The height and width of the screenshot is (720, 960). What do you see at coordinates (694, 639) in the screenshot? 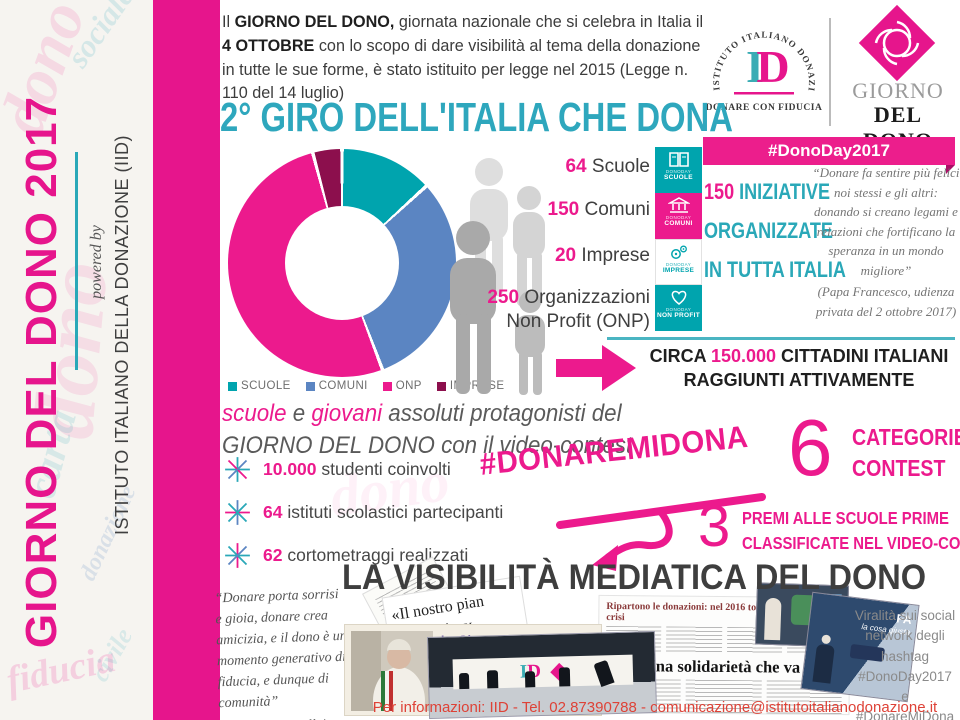
I see `fake-text-lines` at bounding box center [694, 639].